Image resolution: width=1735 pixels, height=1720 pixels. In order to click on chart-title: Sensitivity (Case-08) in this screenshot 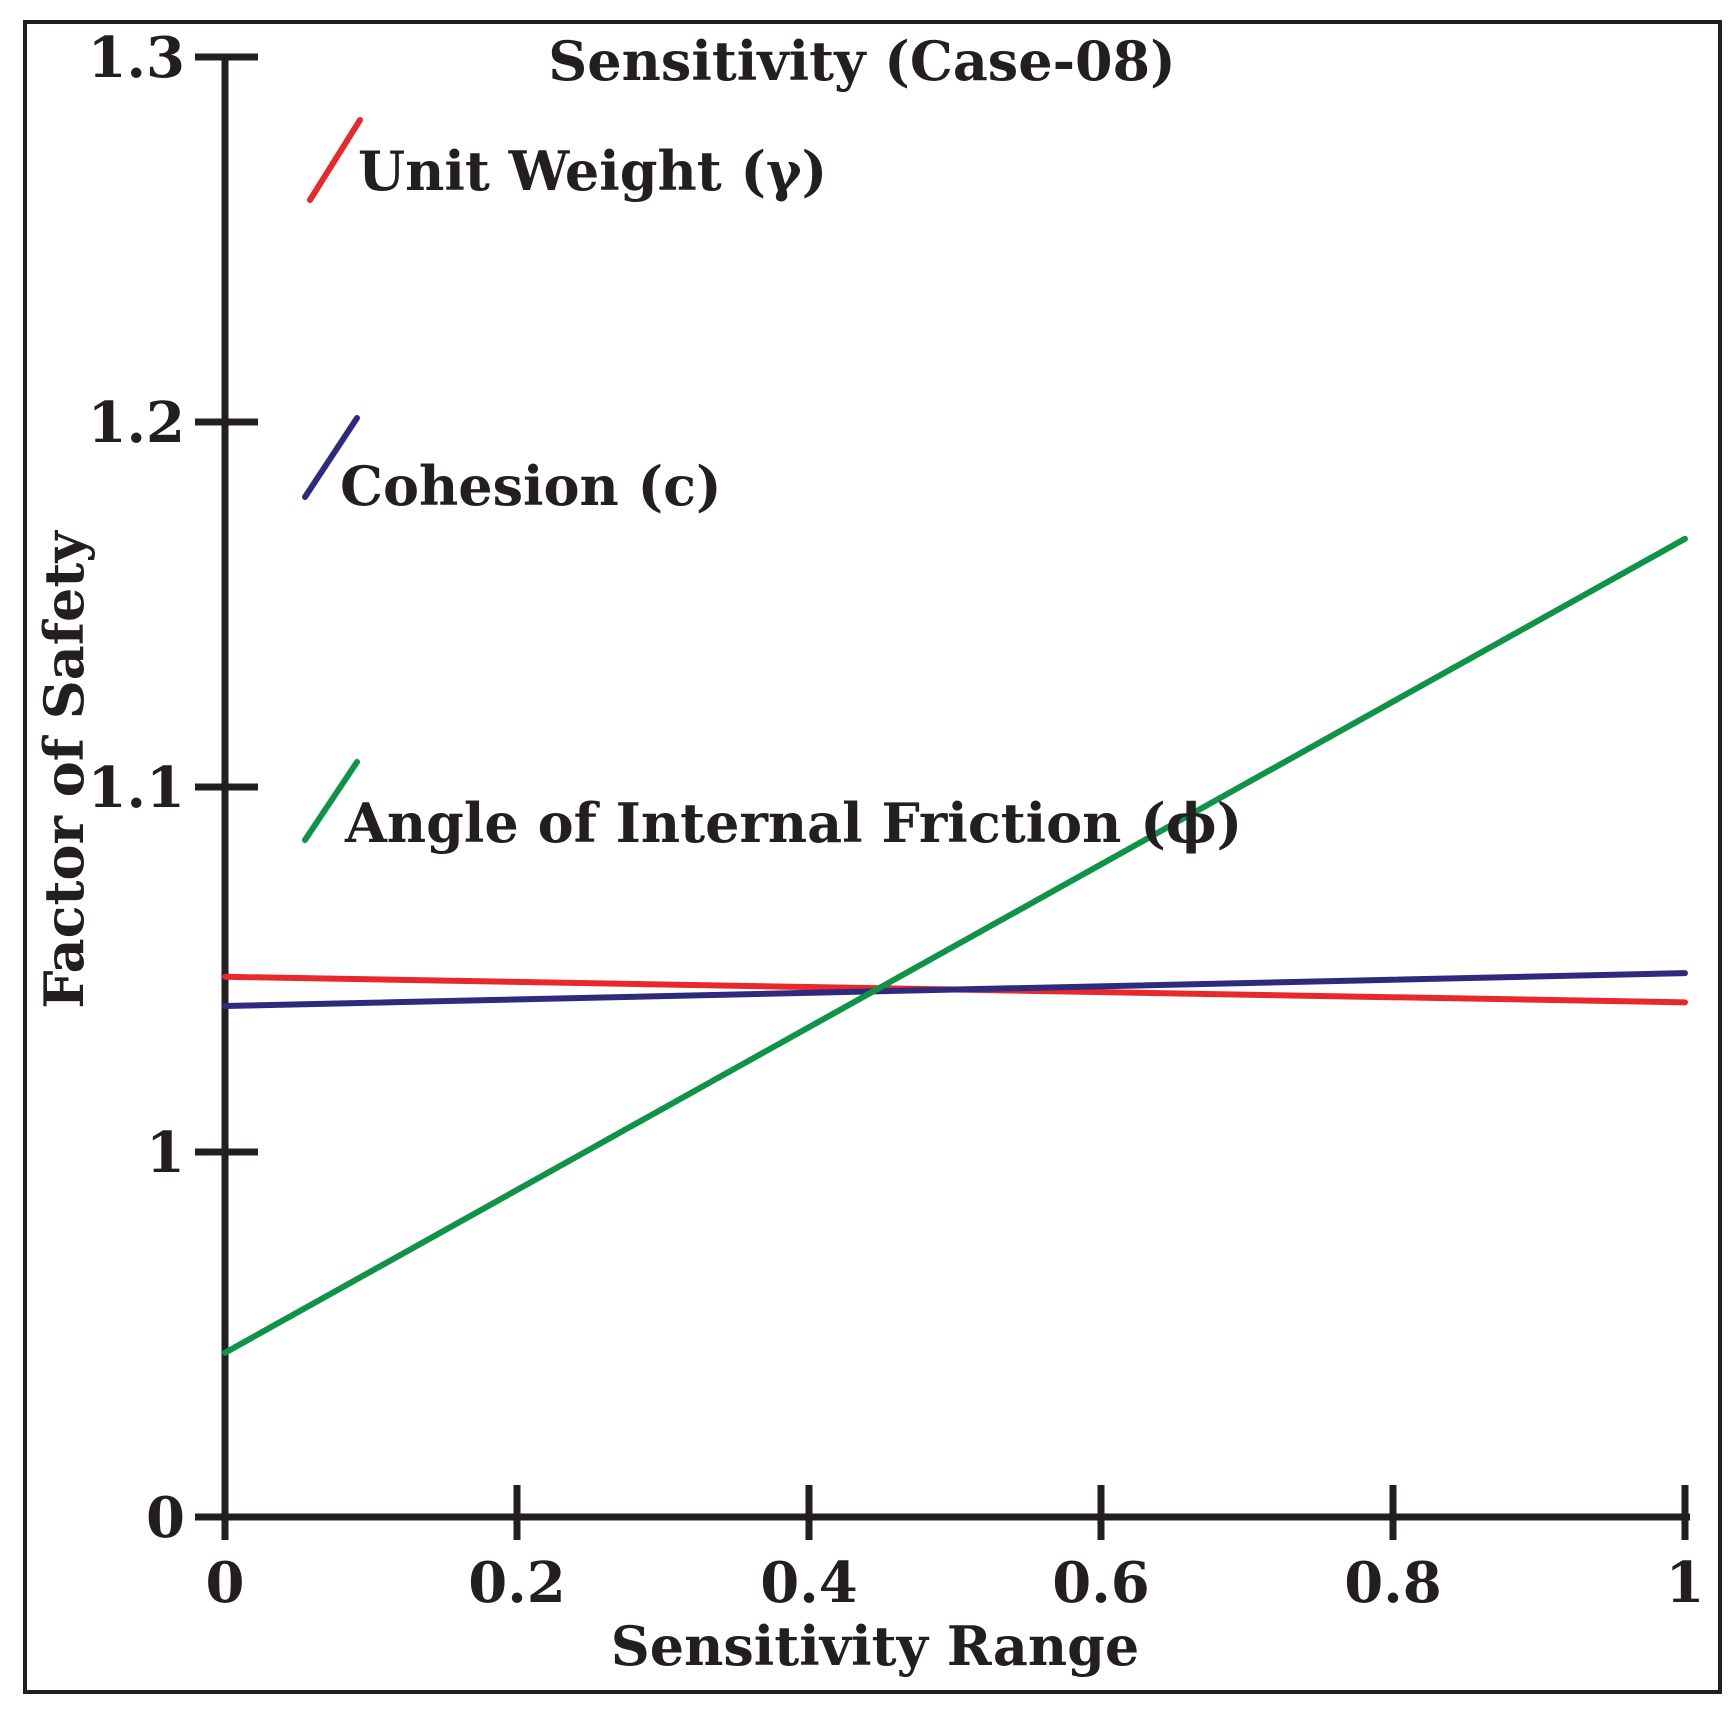, I will do `click(861, 61)`.